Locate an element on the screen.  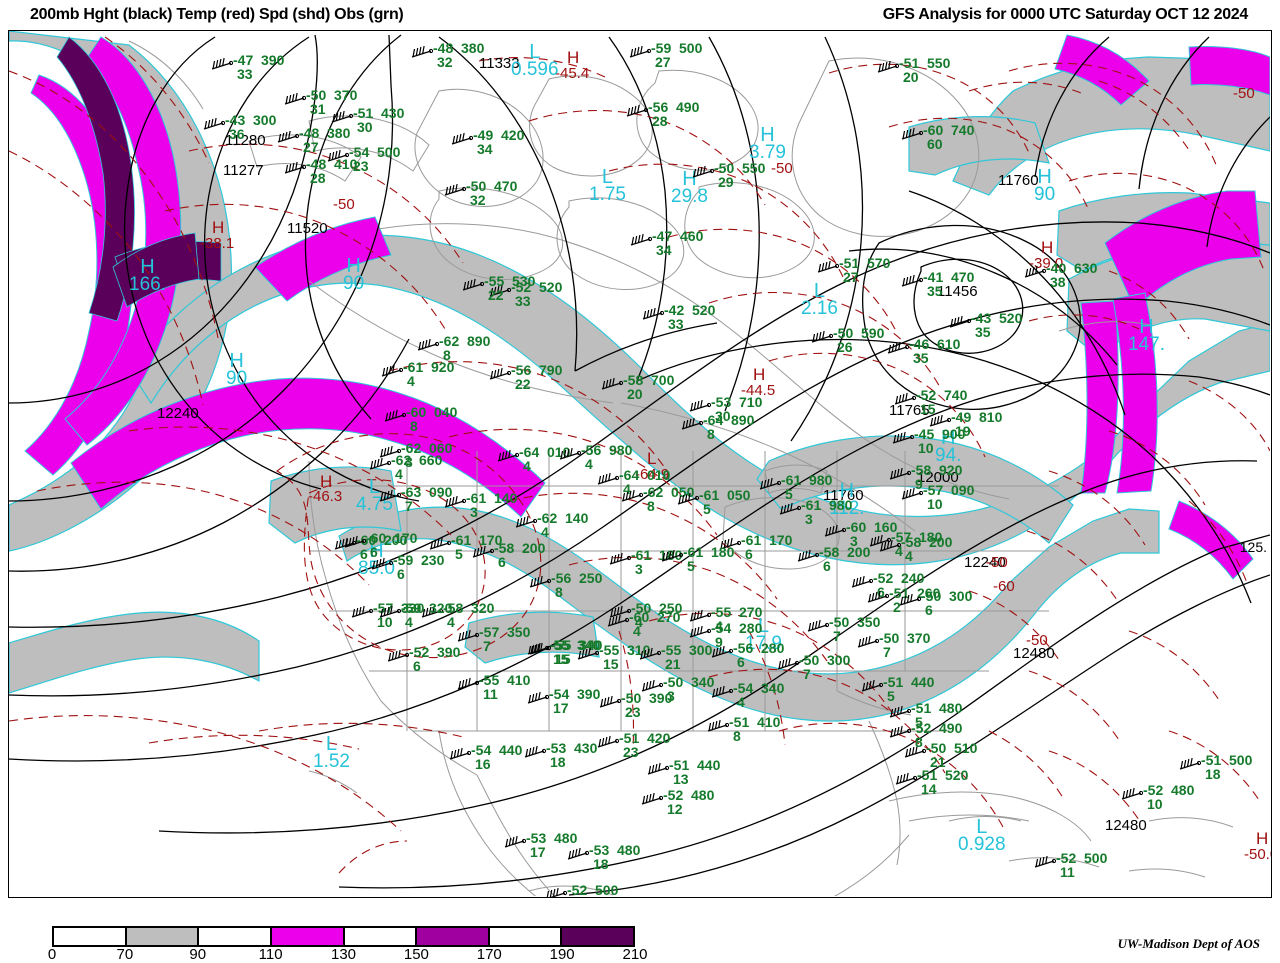
obs-dewpoint-depression: 14 is located at coordinates (929, 789).